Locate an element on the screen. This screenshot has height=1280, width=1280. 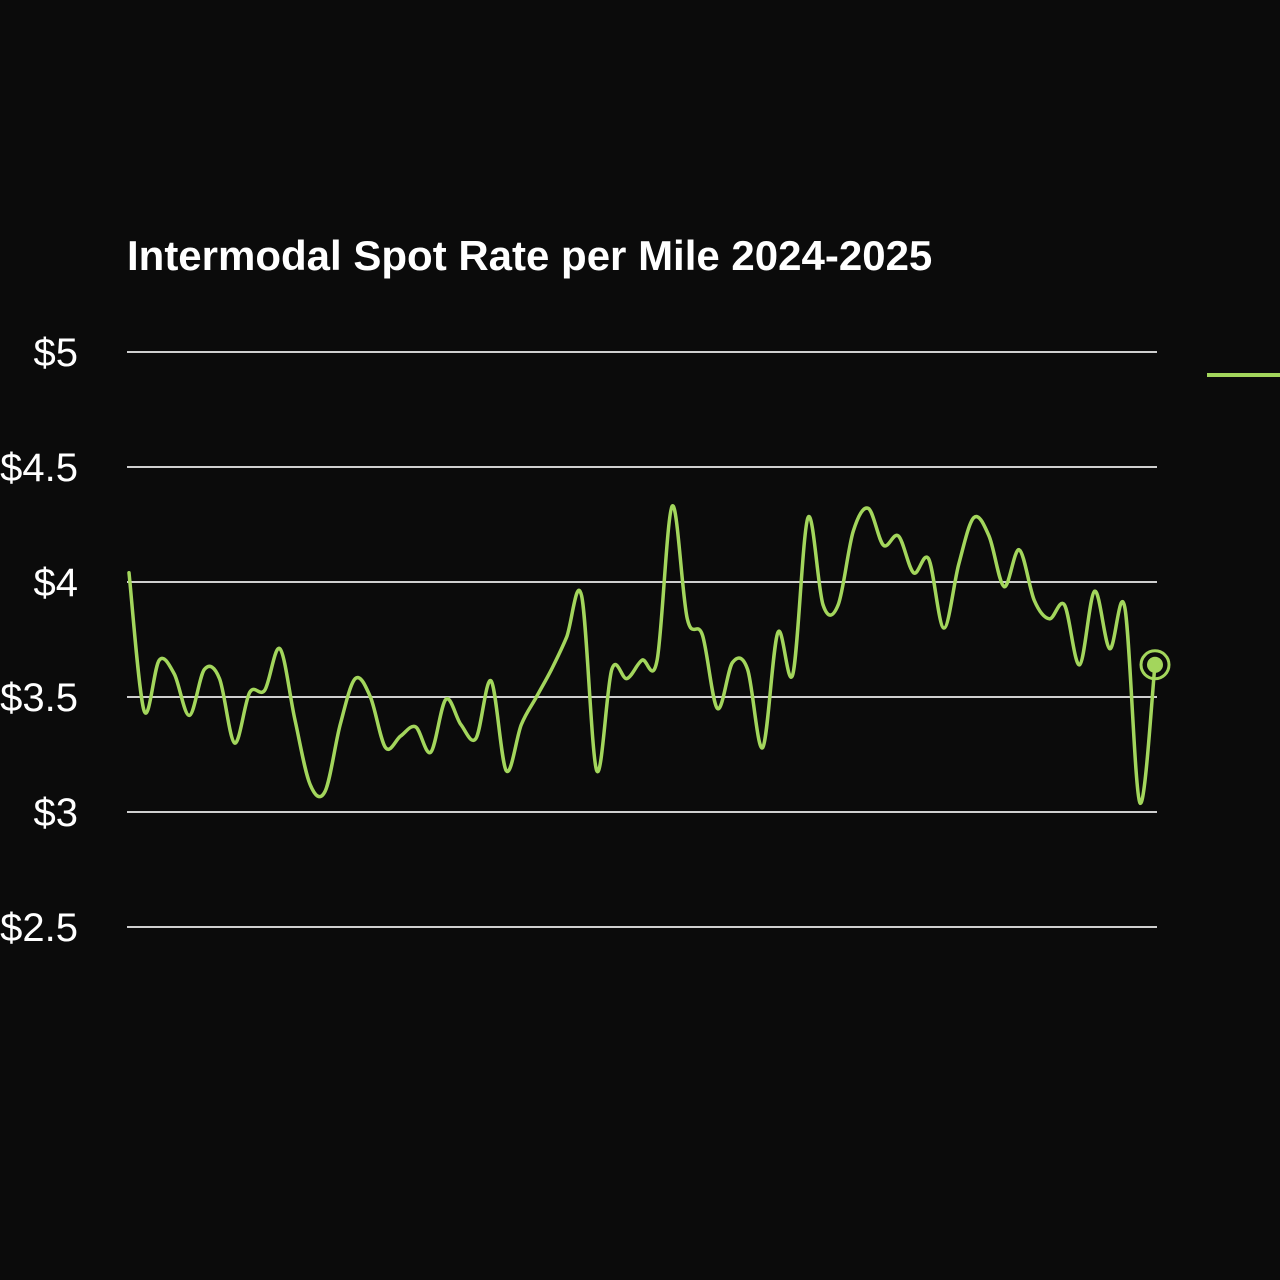
y-axis-ticks: $5 $4.5 $4 $3.5 $3 $2.5 is located at coordinates (39, 640).